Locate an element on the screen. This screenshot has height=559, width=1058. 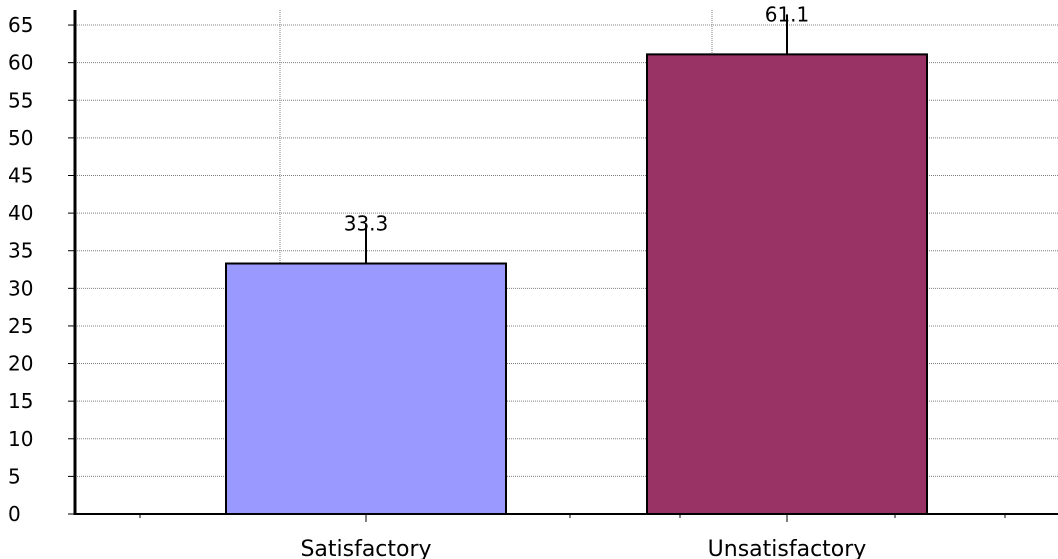
y-tick-label: 50 is located at coordinates (20, 138).